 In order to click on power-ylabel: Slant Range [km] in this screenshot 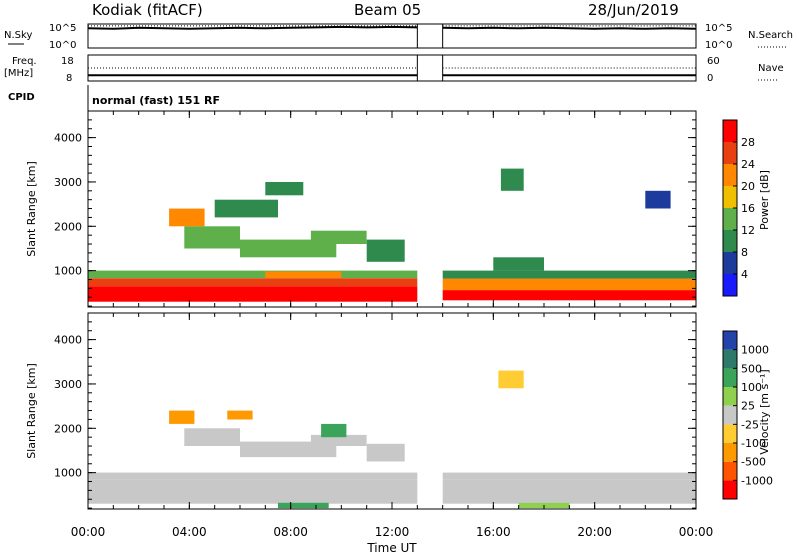, I will do `click(31, 209)`.